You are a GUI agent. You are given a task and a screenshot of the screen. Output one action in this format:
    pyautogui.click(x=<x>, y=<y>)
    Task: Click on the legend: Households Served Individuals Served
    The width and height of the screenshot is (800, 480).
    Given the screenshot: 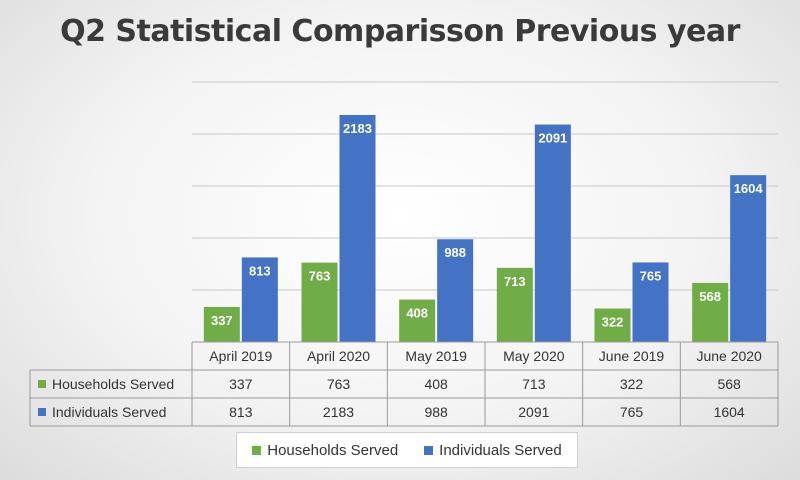 What is the action you would take?
    pyautogui.click(x=407, y=450)
    